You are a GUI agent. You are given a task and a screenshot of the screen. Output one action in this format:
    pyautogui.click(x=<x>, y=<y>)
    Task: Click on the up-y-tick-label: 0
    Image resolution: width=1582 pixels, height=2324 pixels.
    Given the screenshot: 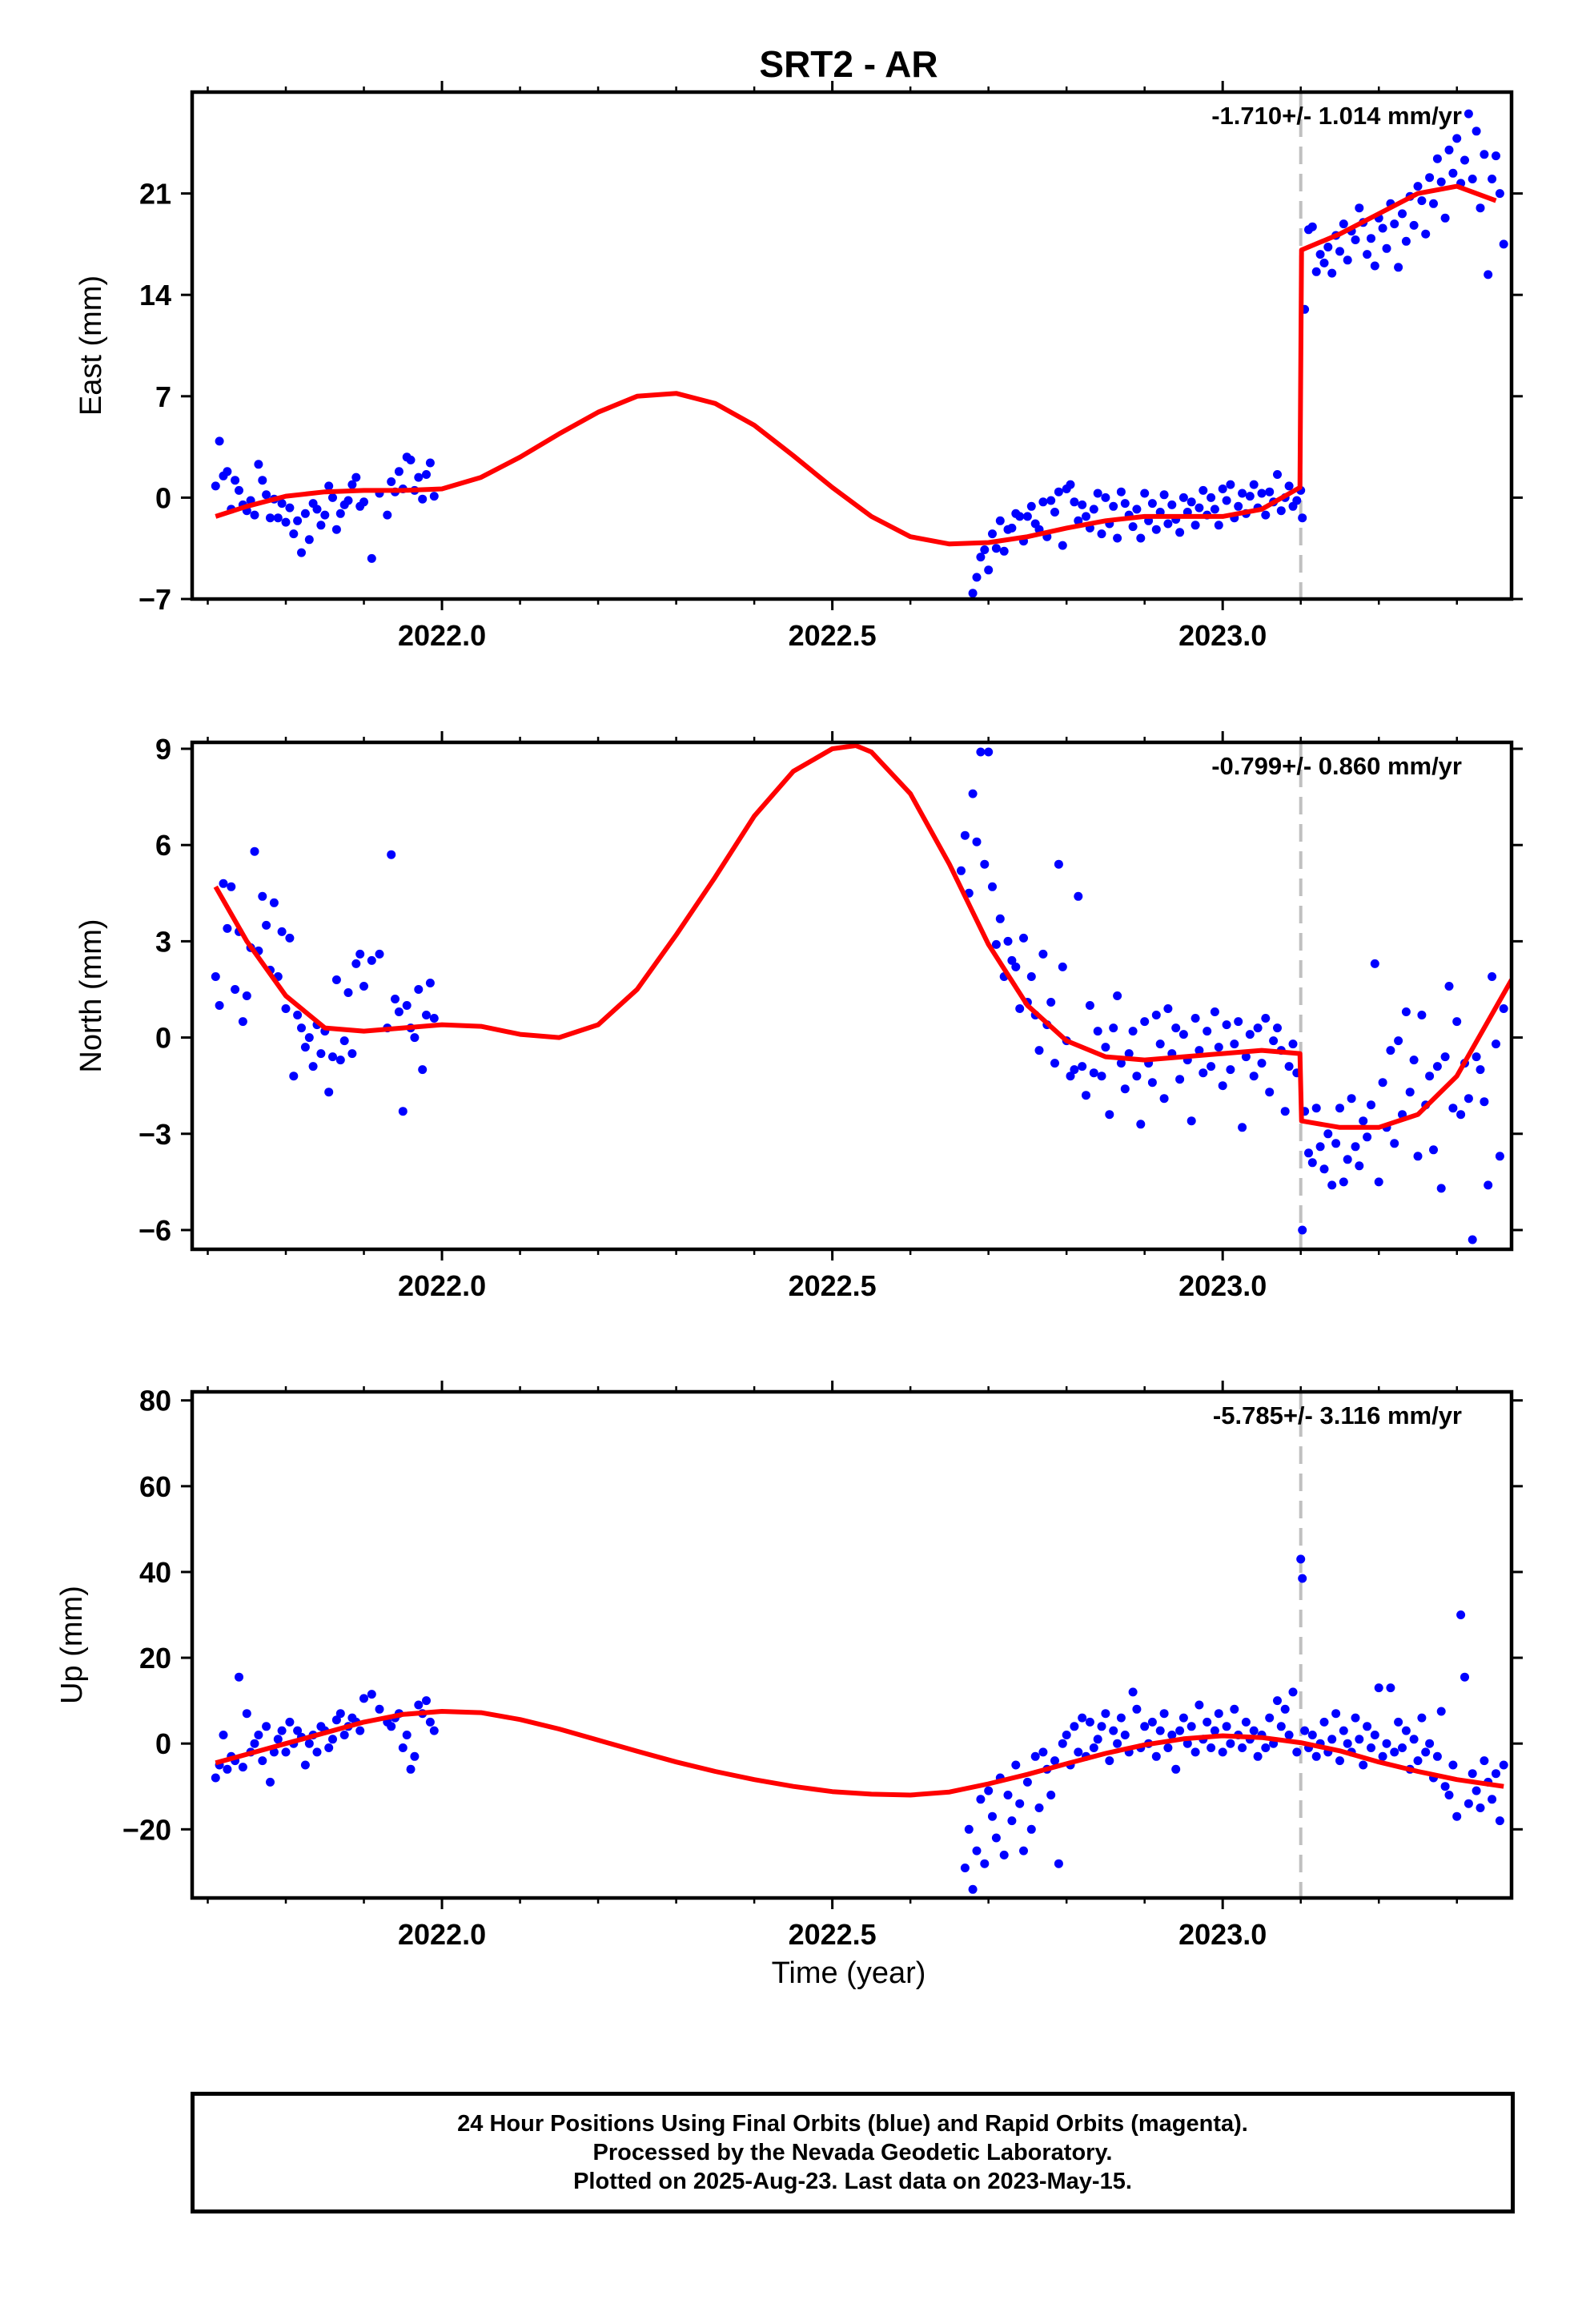 What is the action you would take?
    pyautogui.click(x=163, y=1743)
    